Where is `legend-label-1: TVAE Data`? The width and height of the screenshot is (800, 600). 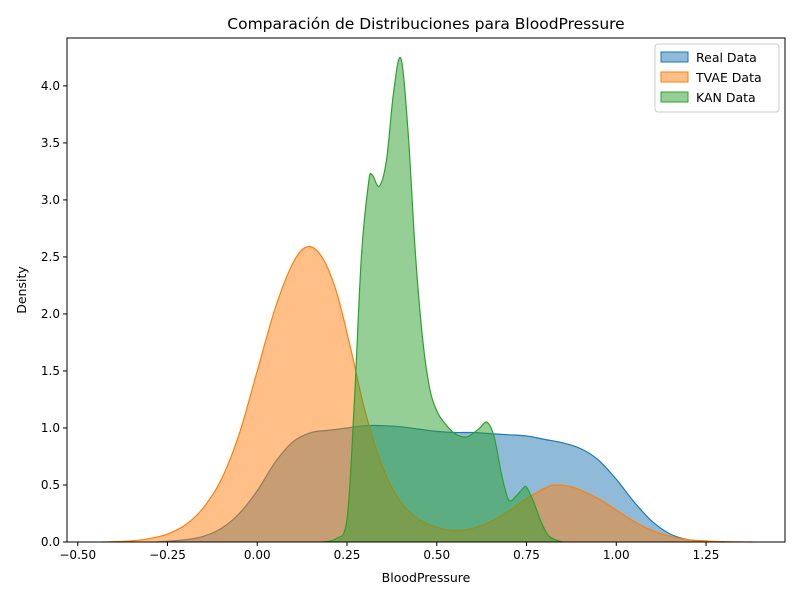
legend-label-1: TVAE Data is located at coordinates (728, 77).